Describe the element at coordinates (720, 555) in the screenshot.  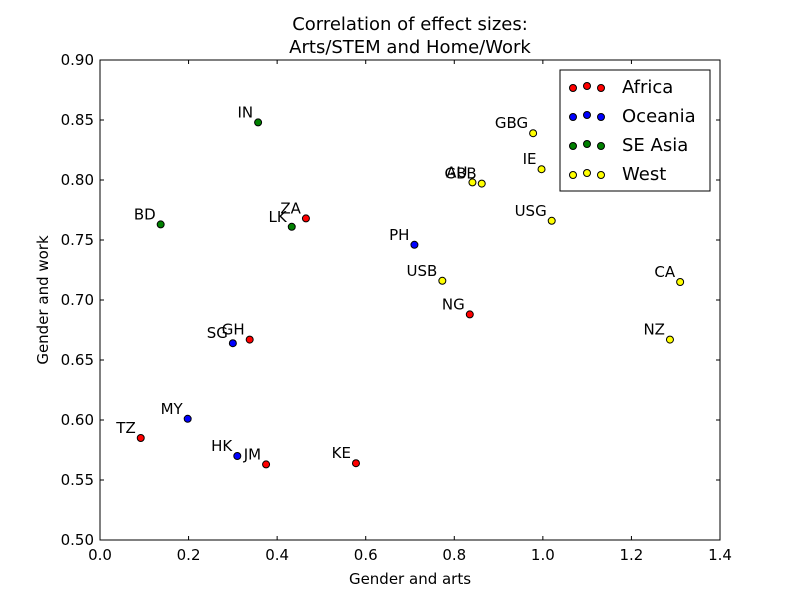
I see `x-tick-label: 1.4` at that location.